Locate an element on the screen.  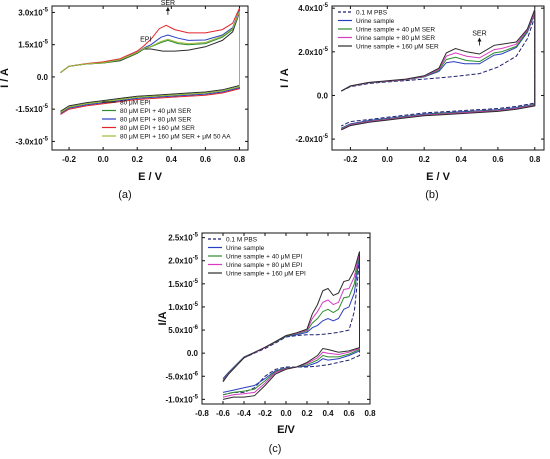
legend-label: Urine sample + 160 μM SER is located at coordinates (397, 47).